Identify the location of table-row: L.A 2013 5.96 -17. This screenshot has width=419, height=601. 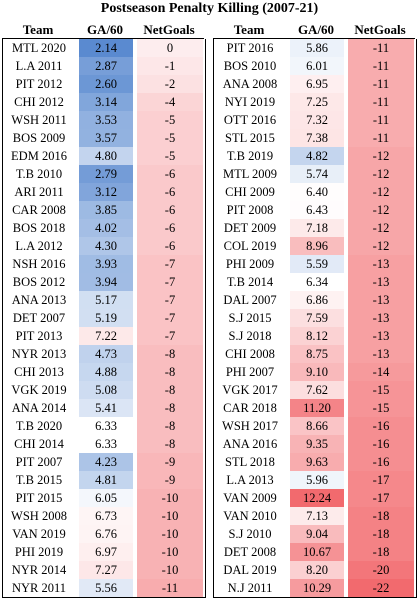
(315, 480).